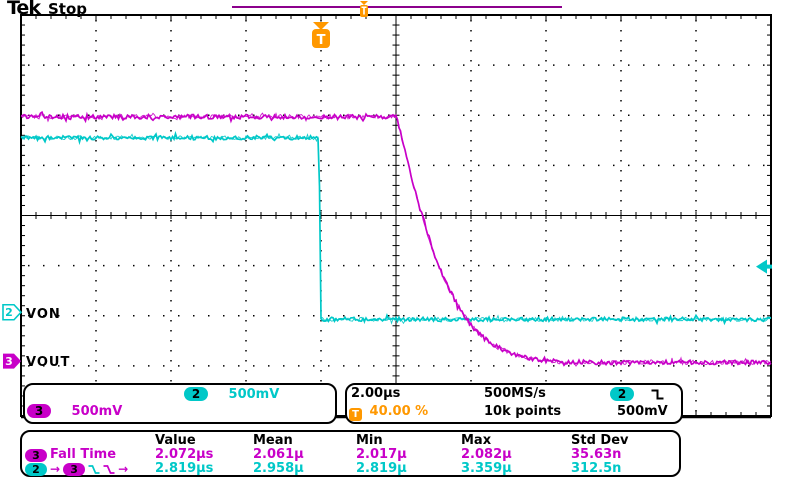  What do you see at coordinates (381, 468) in the screenshot?
I see `delay-min: 2.819µ` at bounding box center [381, 468].